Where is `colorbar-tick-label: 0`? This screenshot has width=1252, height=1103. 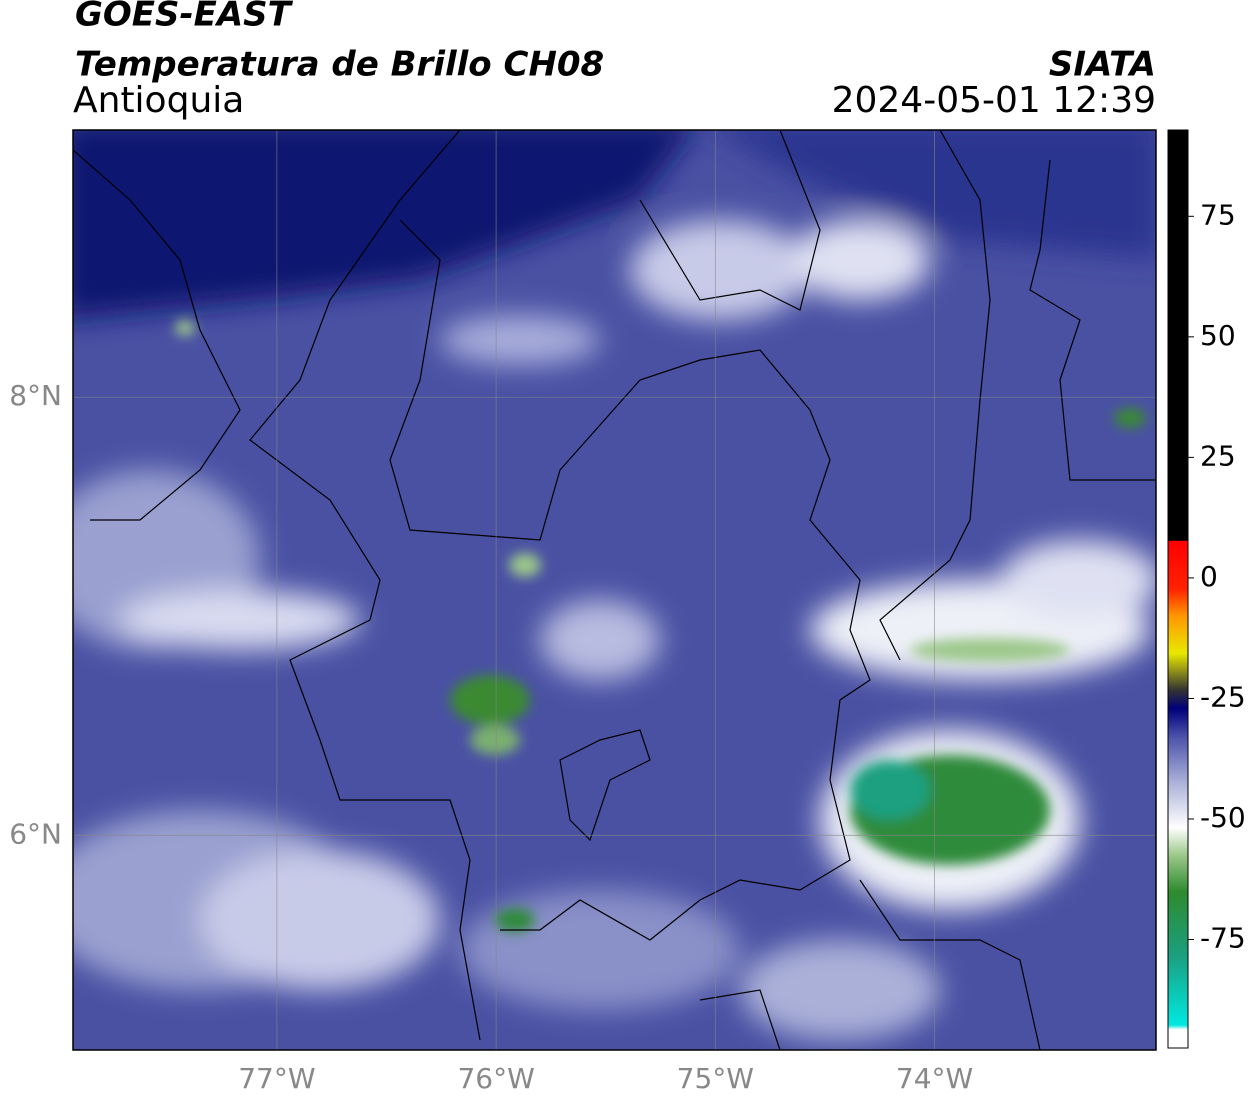
colorbar-tick-label: 0 is located at coordinates (1209, 576).